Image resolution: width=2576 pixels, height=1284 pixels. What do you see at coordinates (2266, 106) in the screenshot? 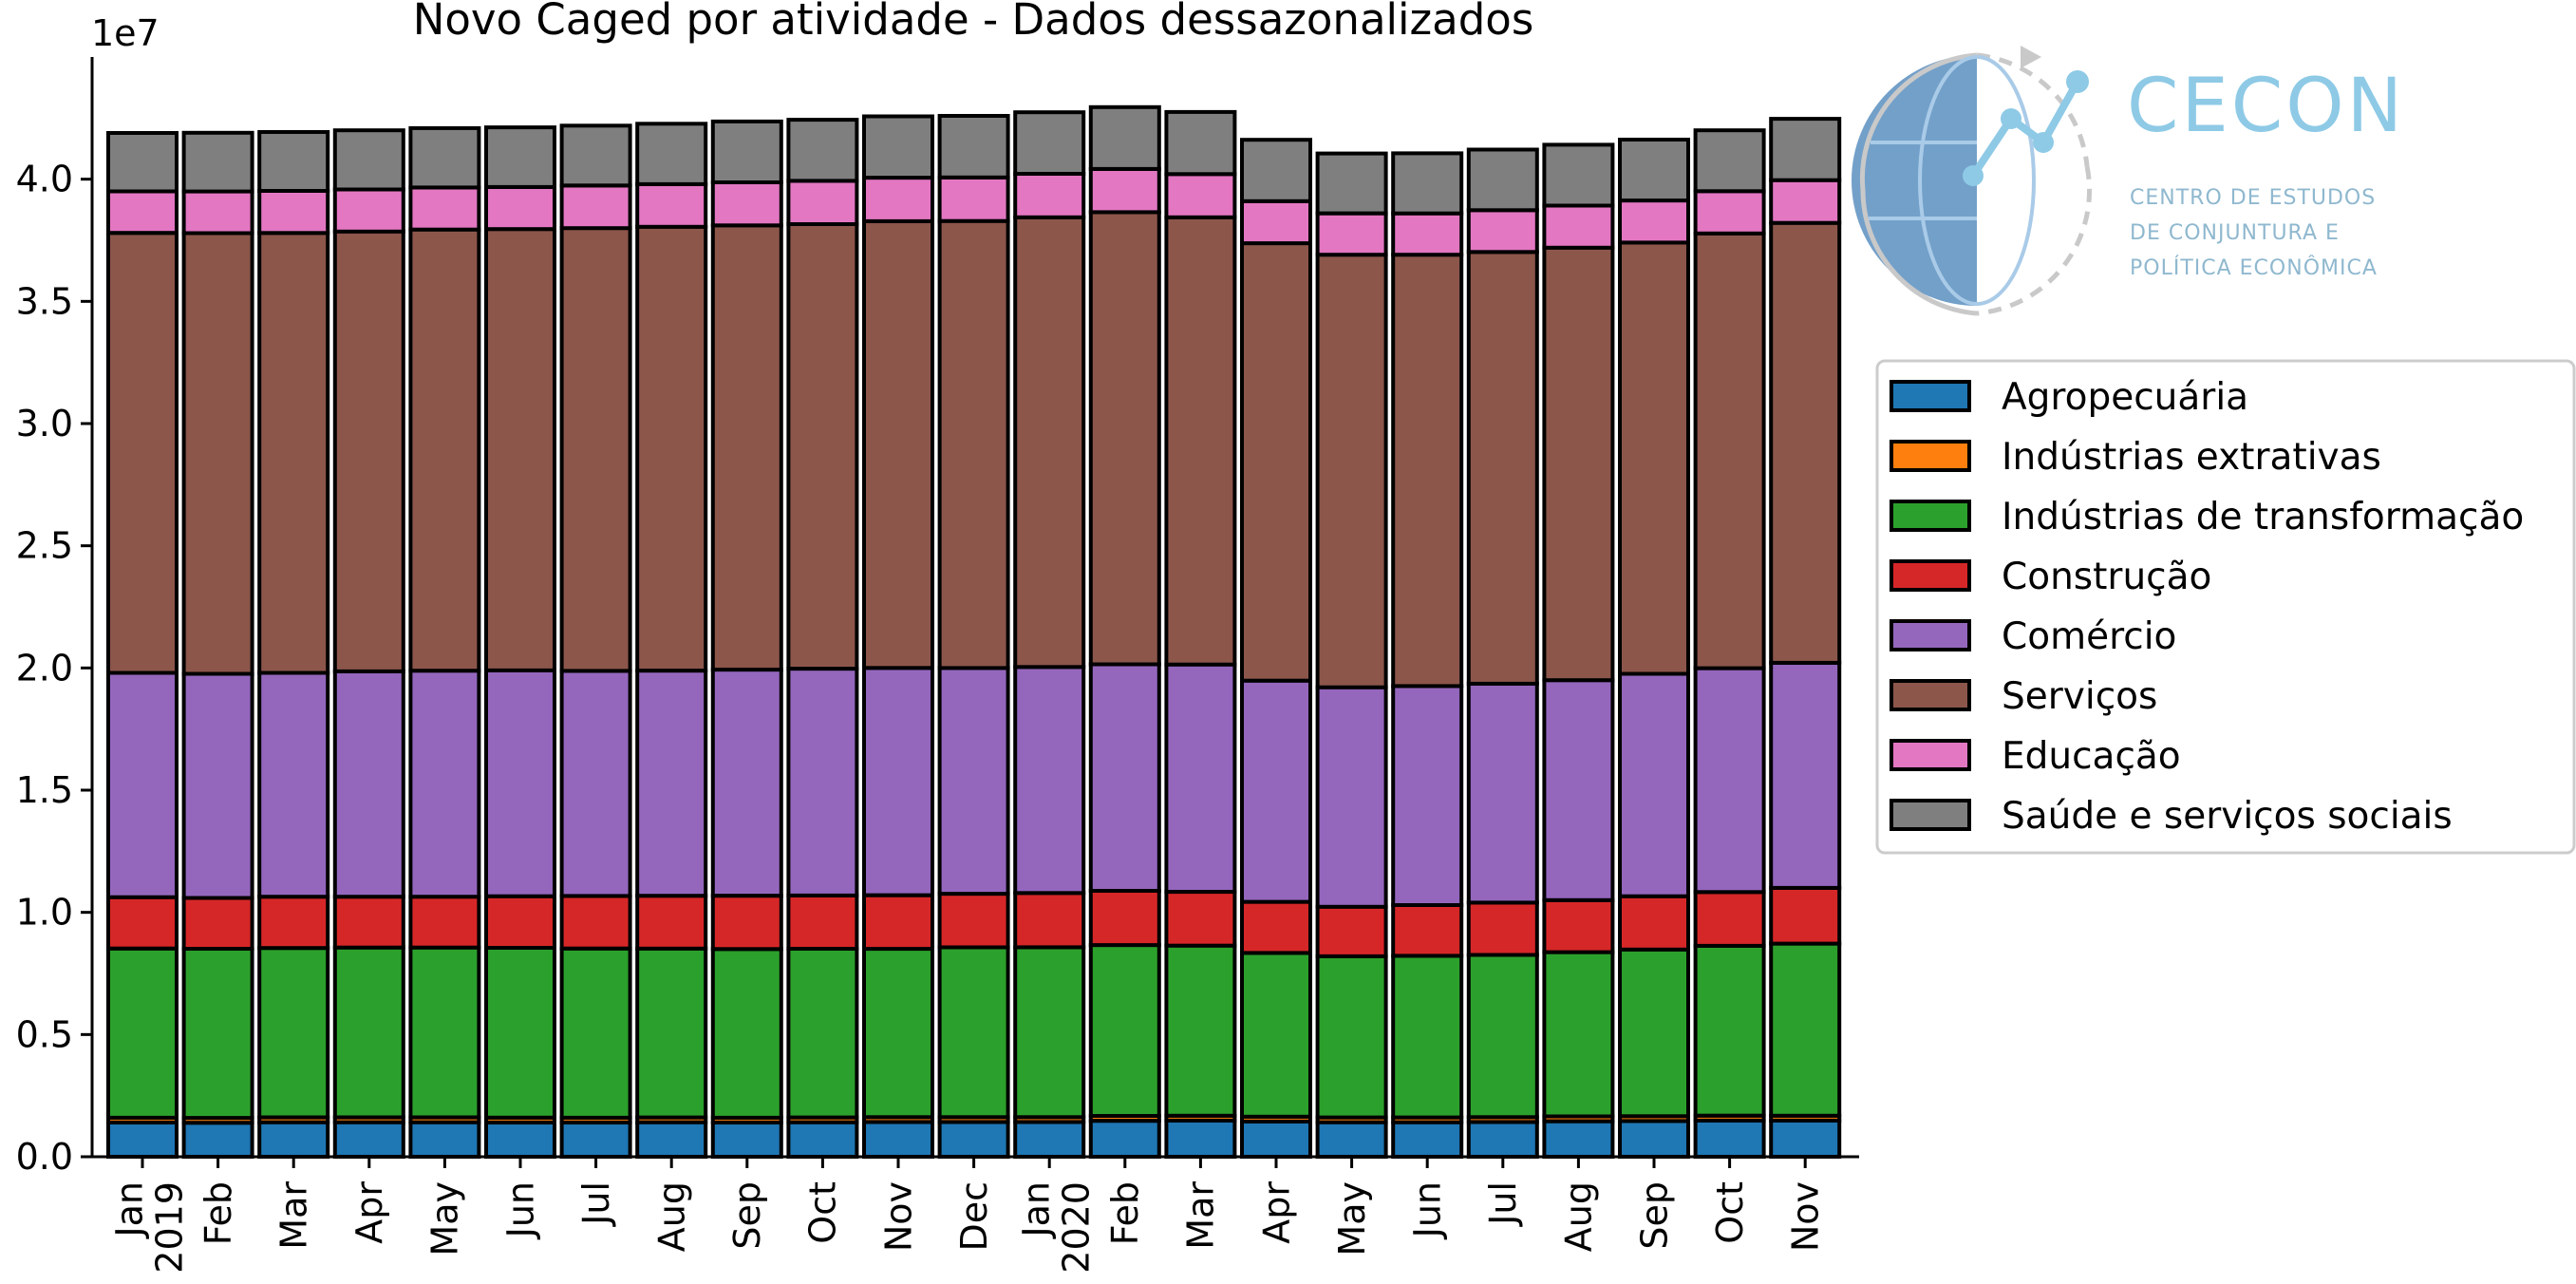
I see `logo-title: CECON` at bounding box center [2266, 106].